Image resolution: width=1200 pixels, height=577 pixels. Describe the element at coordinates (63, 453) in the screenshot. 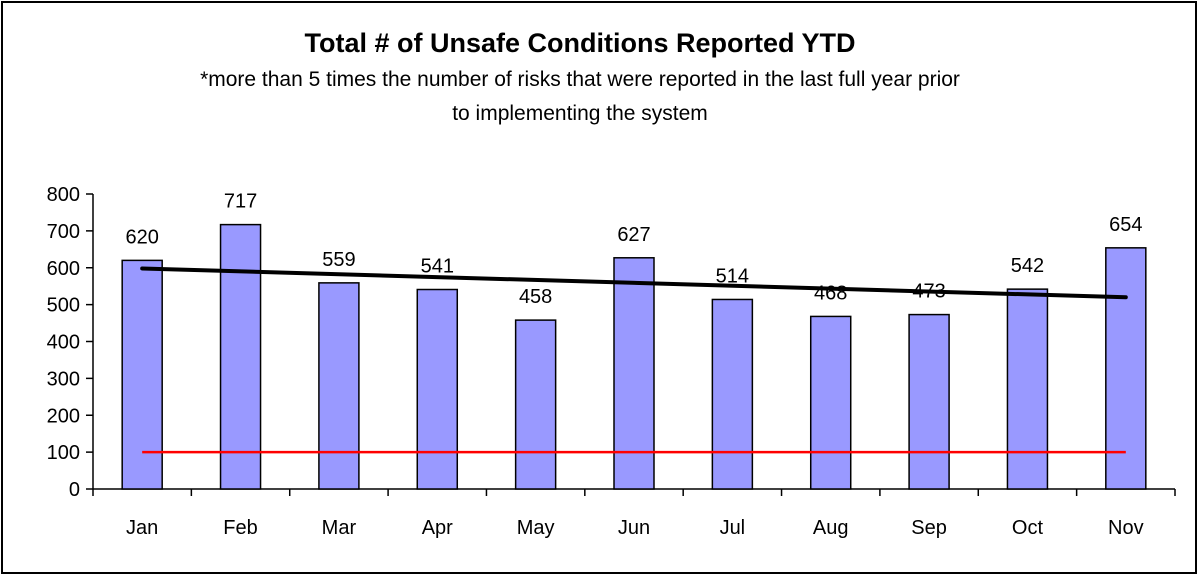

I see `y-tick-label: 100` at that location.